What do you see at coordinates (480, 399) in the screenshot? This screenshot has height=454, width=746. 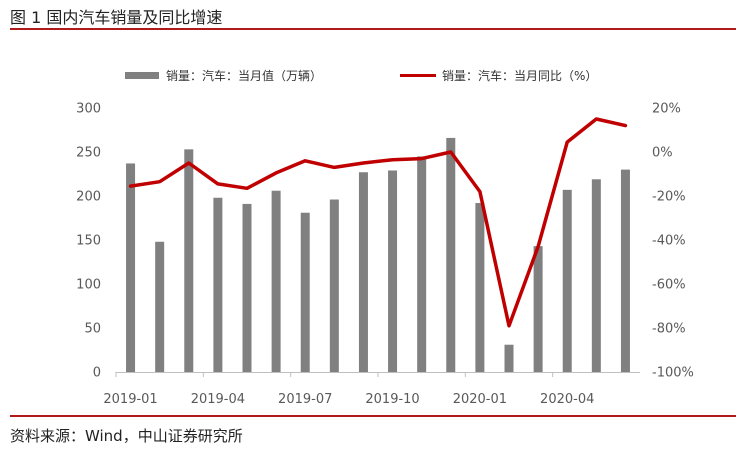 I see `x-axis-tick-label: 2020-01` at bounding box center [480, 399].